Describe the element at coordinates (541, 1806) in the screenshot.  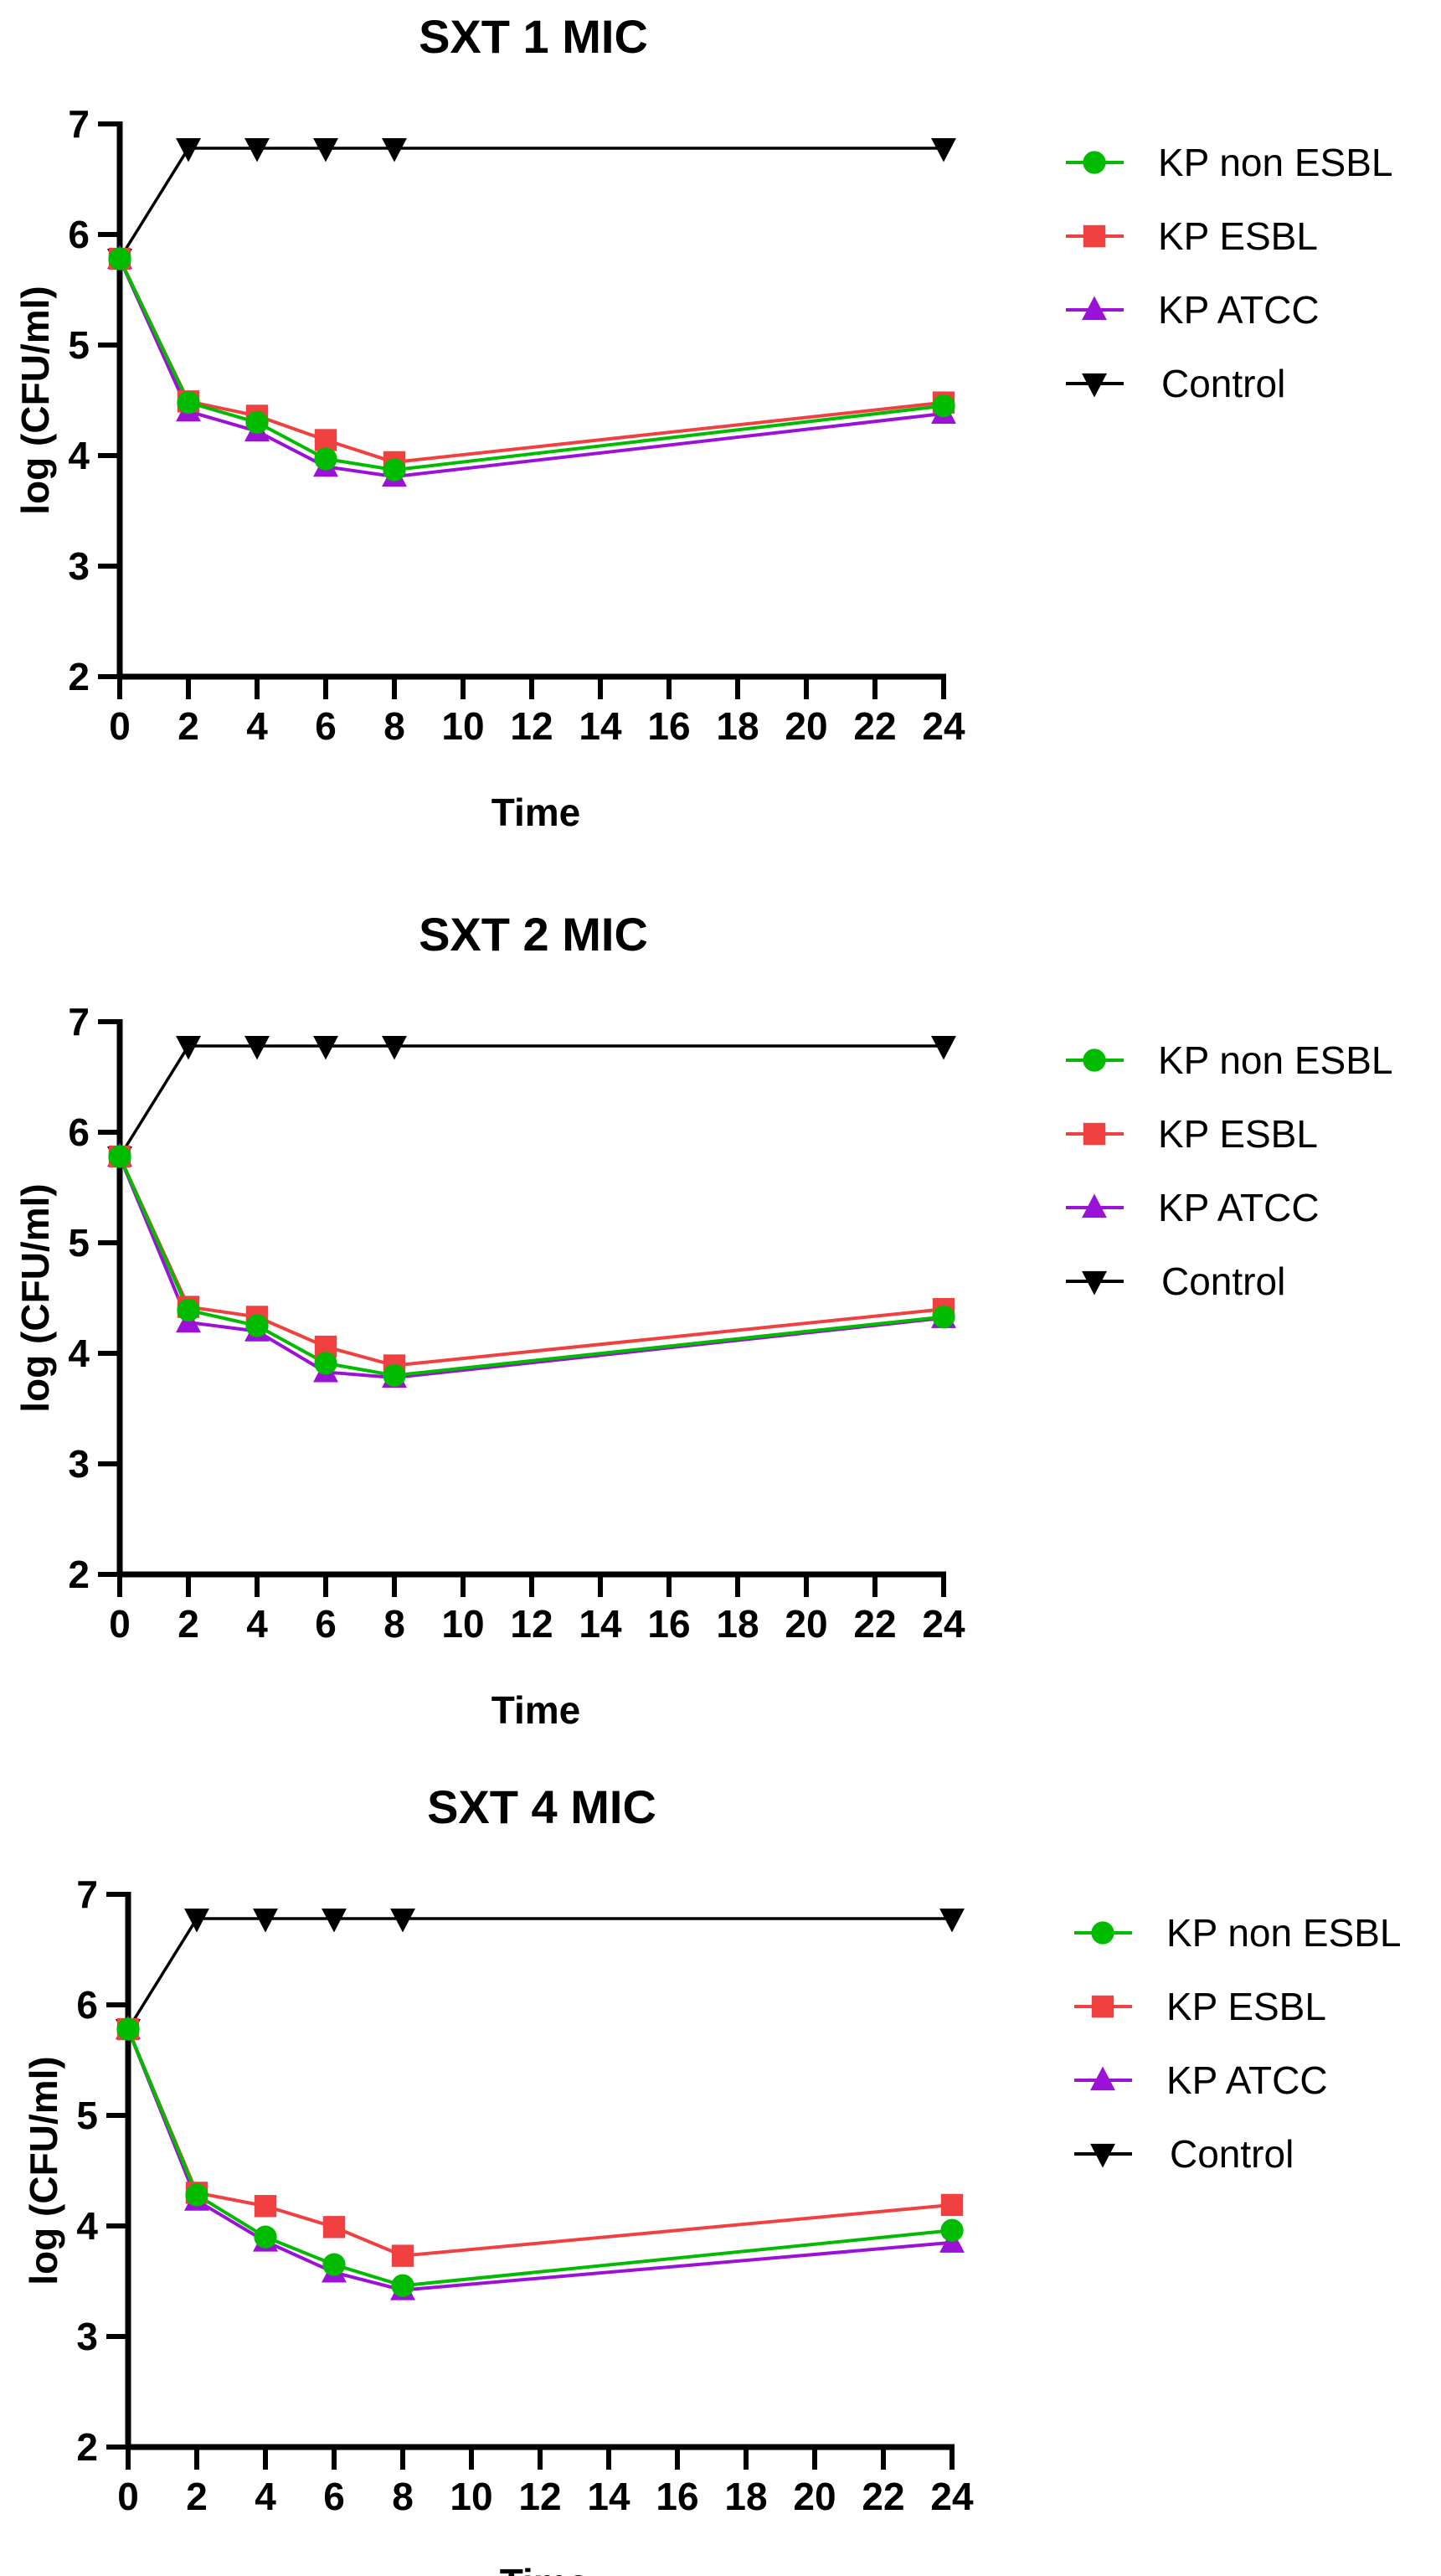
I see `chart-title: SXT 4 MIC` at that location.